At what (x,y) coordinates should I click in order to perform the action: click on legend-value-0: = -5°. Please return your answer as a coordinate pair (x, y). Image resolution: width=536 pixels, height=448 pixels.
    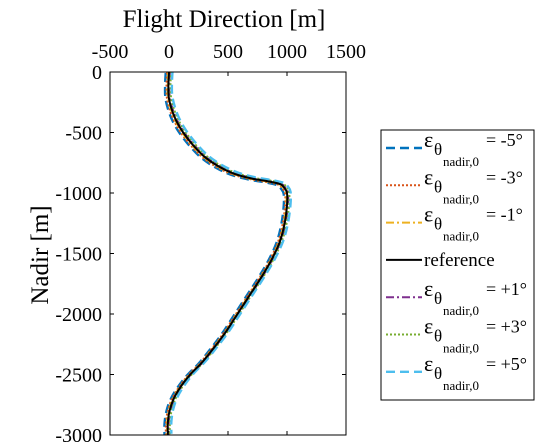
    Looking at the image, I should click on (504, 140).